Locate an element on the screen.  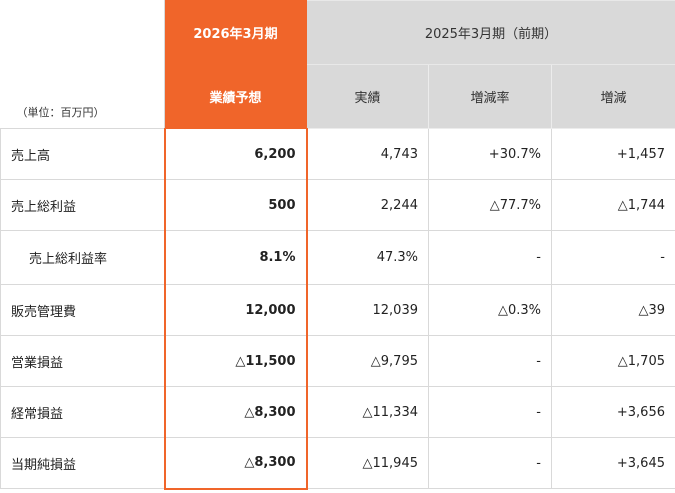
change-value: +3,656 is located at coordinates (613, 412).